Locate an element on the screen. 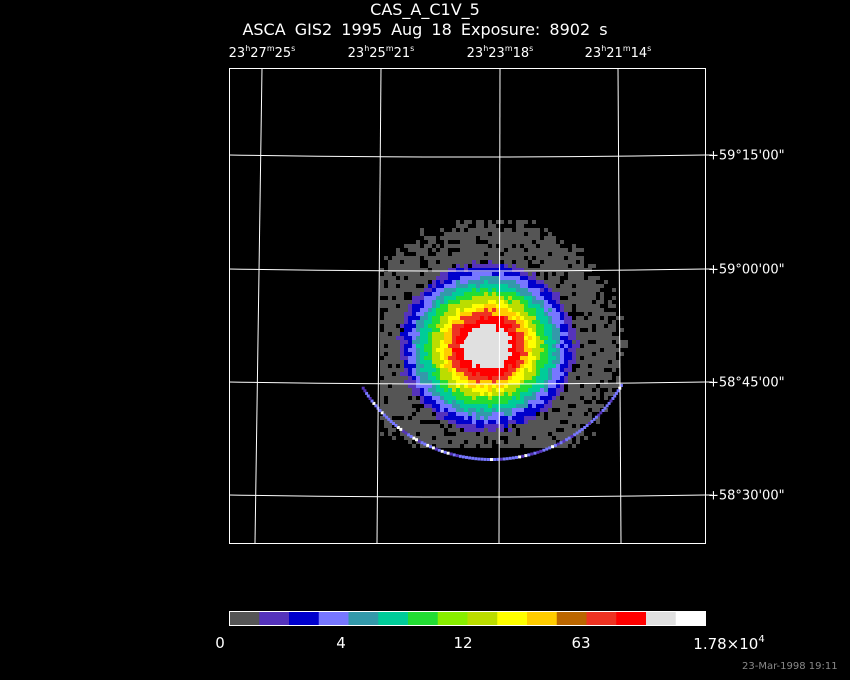 The height and width of the screenshot is (680, 850). dec-label: +59°15'00" is located at coordinates (746, 156).